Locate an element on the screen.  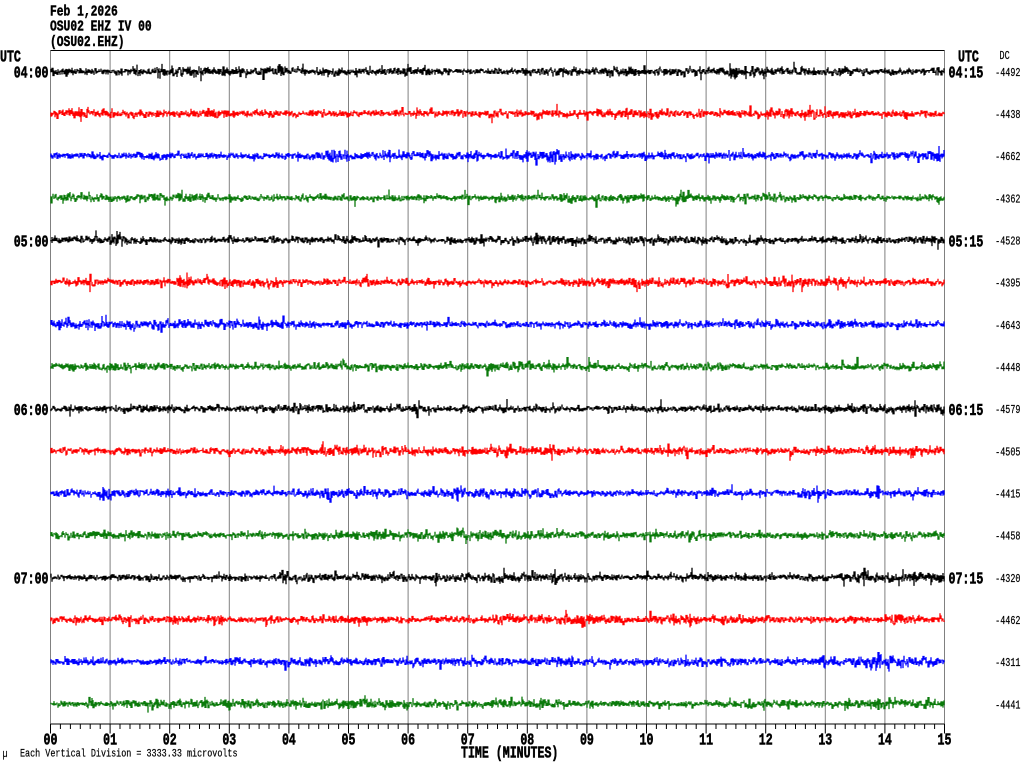
svg-text: DC is located at coordinates (1005, 57).